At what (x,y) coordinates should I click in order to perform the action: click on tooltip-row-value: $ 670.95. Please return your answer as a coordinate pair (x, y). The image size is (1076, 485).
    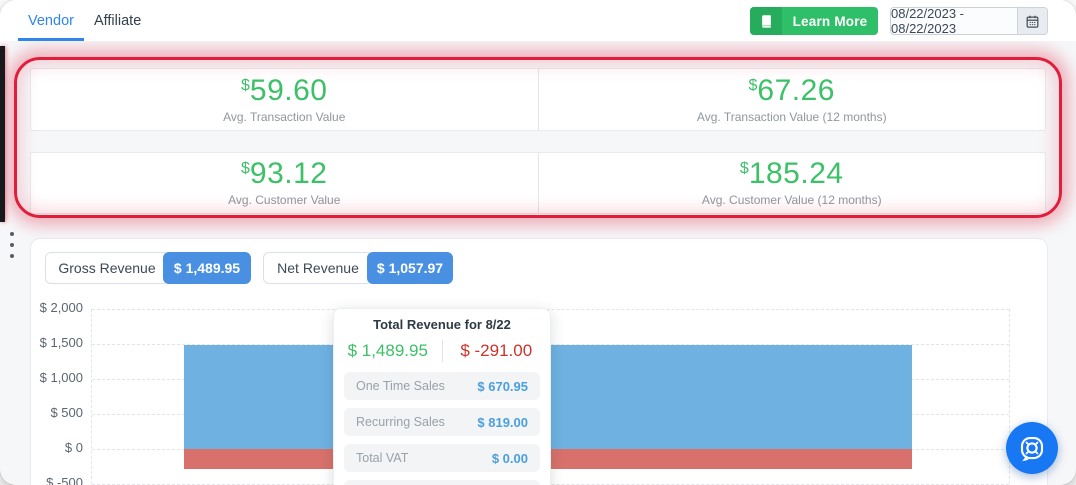
    Looking at the image, I should click on (502, 386).